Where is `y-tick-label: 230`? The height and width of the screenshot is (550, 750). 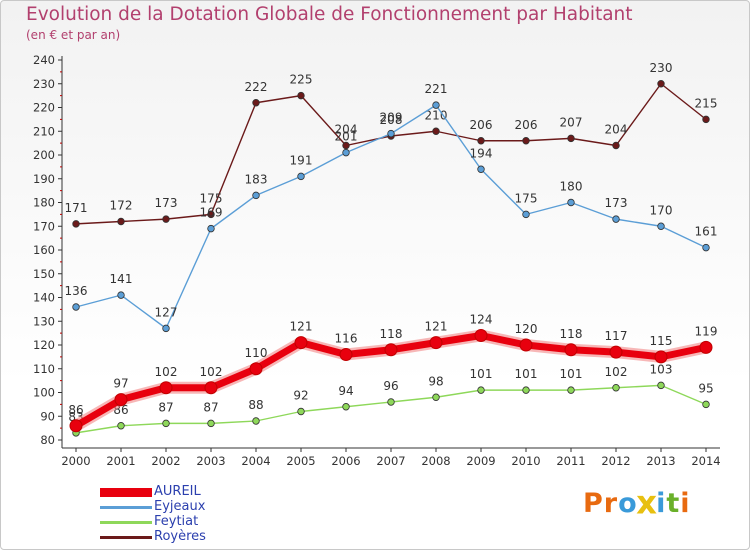
y-tick-label: 230 is located at coordinates (44, 84).